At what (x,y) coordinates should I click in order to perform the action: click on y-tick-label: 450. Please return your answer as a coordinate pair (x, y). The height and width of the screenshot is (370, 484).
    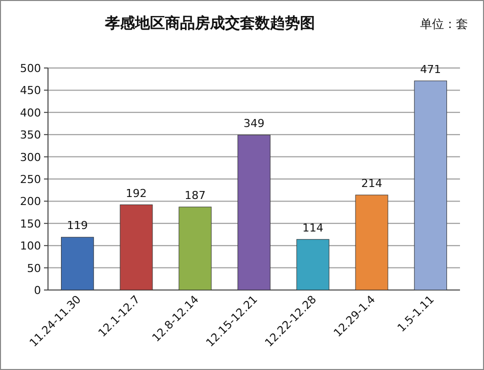
    Looking at the image, I should click on (30, 91).